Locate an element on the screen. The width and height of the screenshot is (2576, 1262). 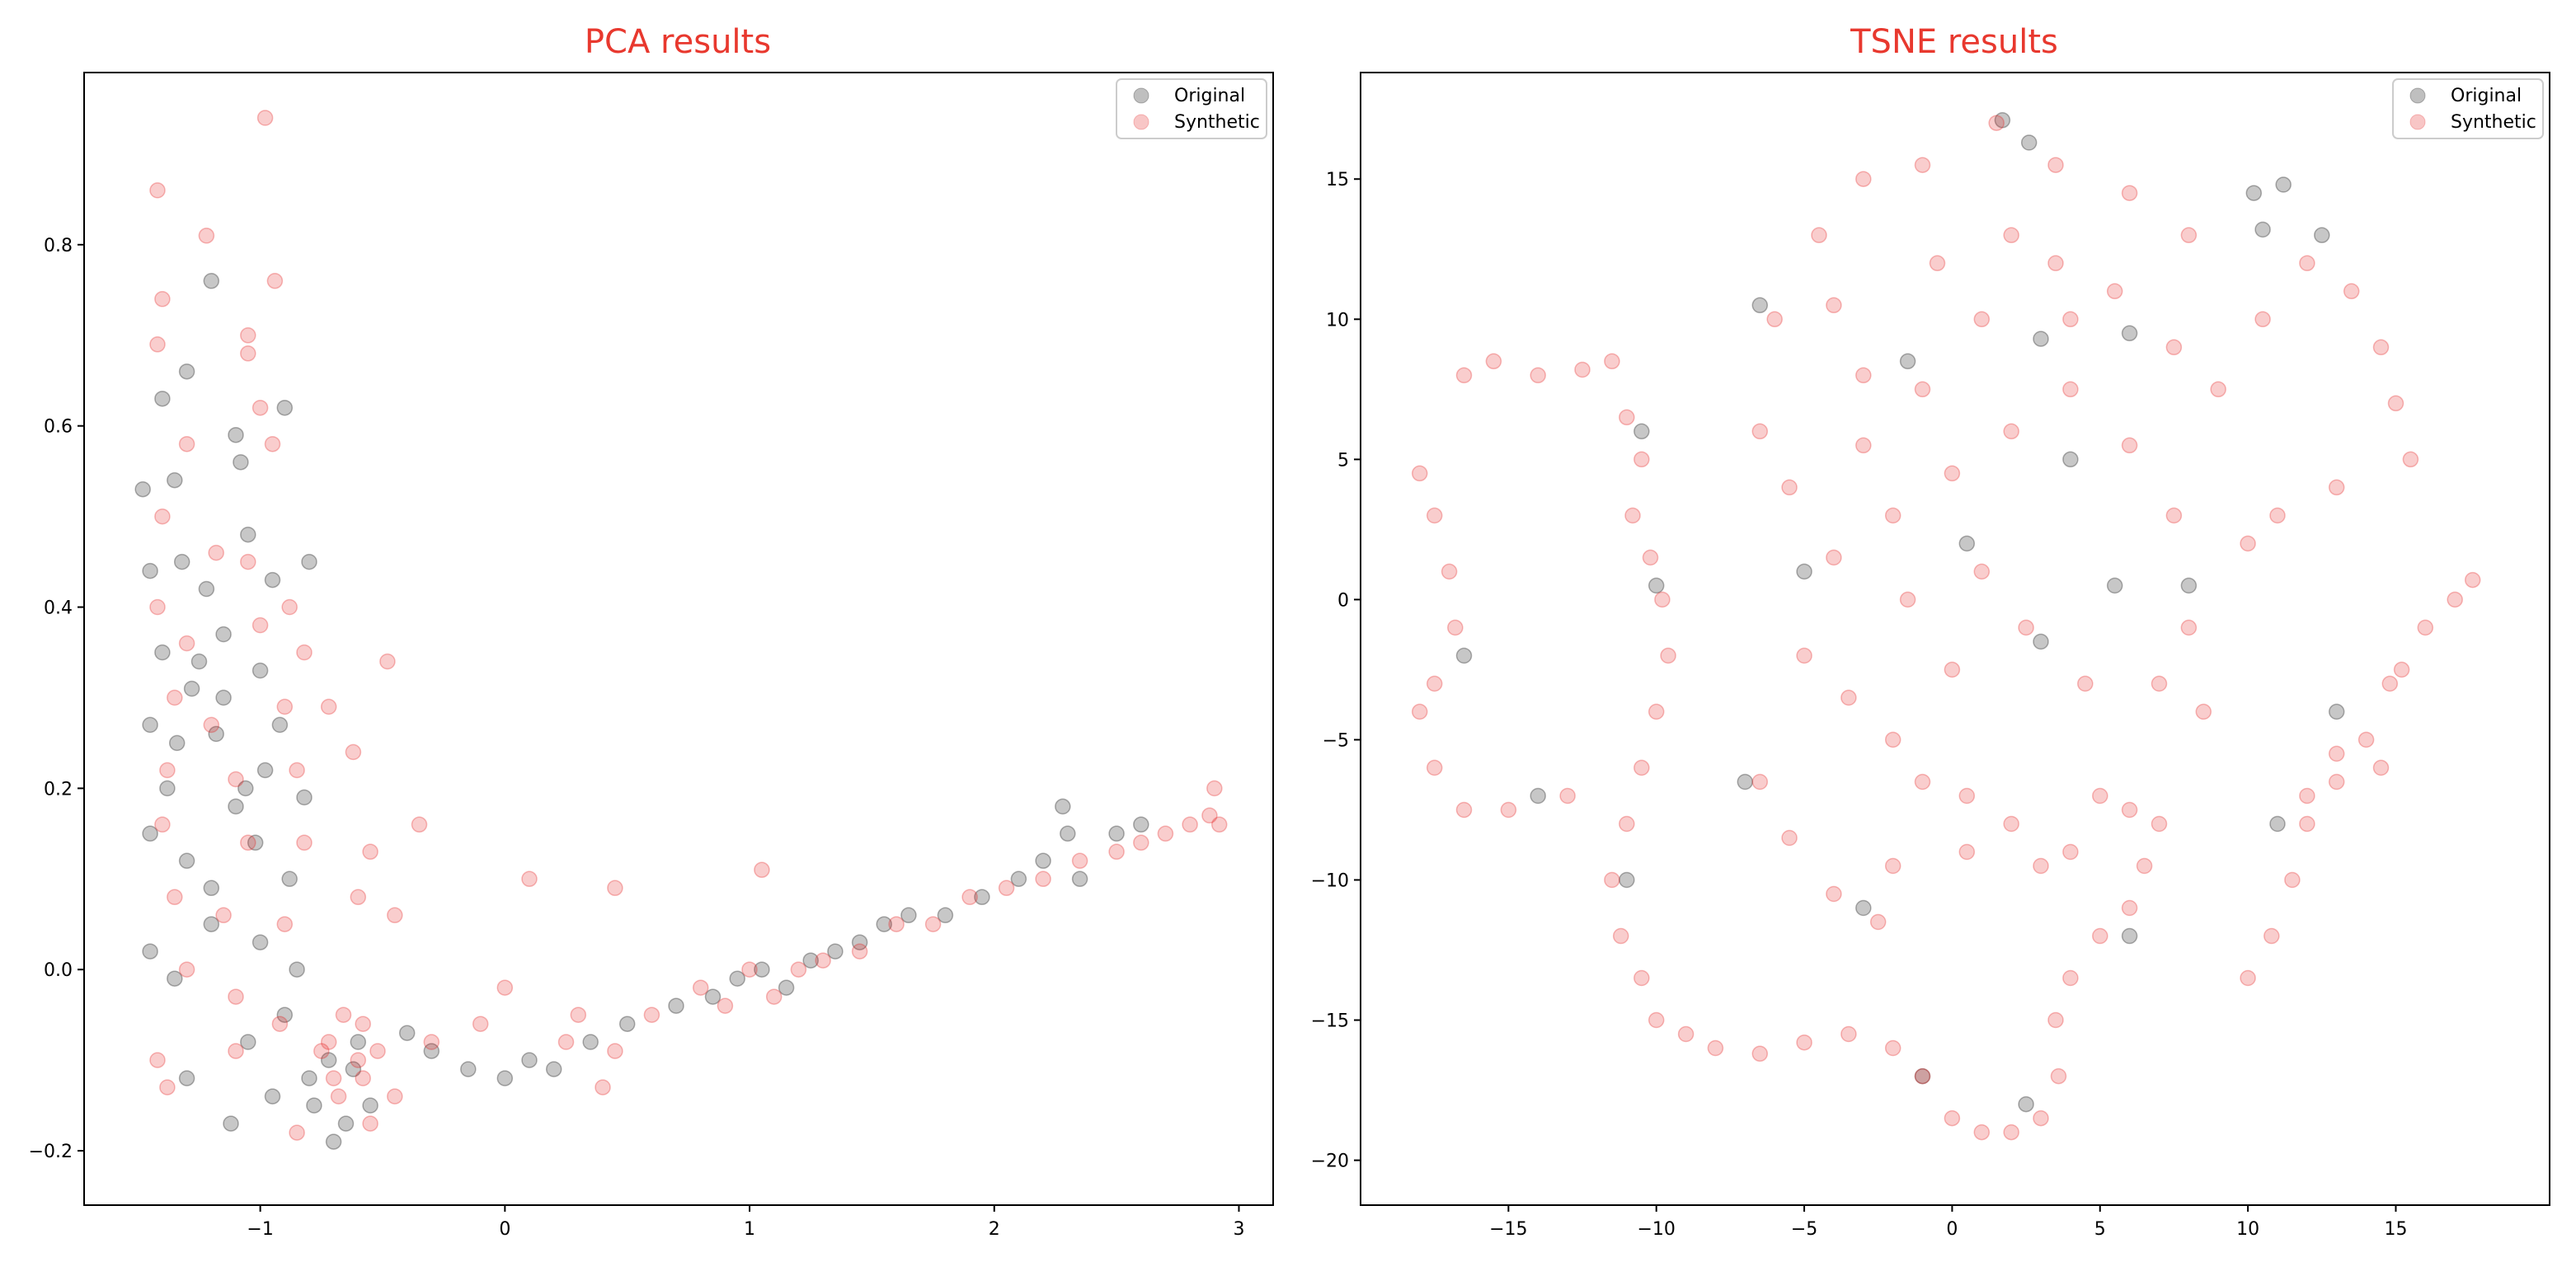
tsne-x-tick-label: 0 is located at coordinates (1952, 1229).